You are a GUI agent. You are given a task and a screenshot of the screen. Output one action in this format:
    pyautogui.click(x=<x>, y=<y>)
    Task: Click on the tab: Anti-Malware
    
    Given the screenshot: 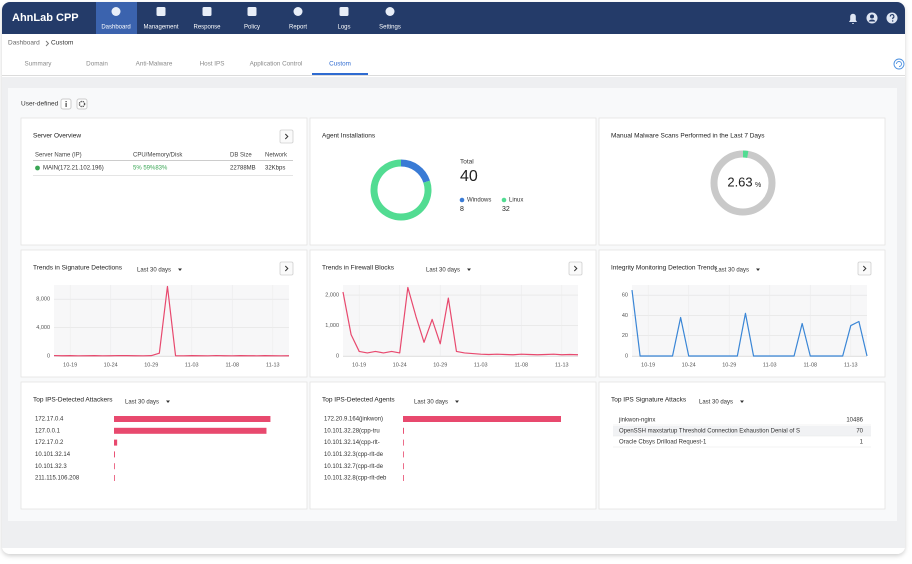 What is the action you would take?
    pyautogui.click(x=154, y=64)
    